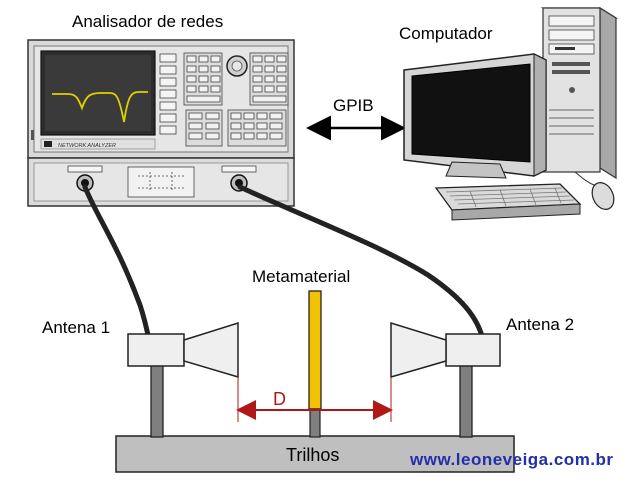 The image size is (640, 485). I want to click on softkeys, so click(168, 94).